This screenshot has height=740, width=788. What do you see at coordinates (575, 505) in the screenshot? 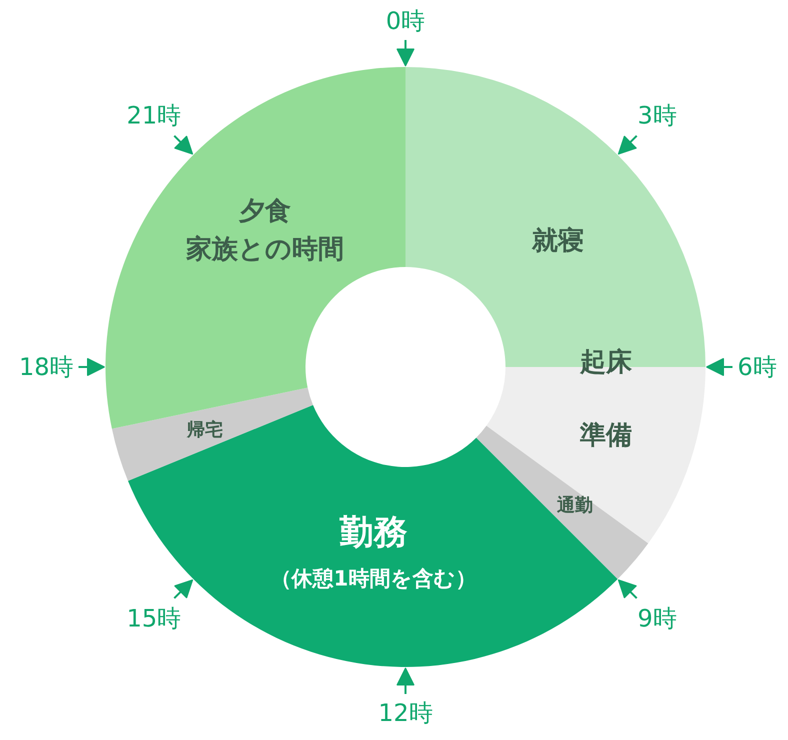
I see `slice-label: 通勤` at bounding box center [575, 505].